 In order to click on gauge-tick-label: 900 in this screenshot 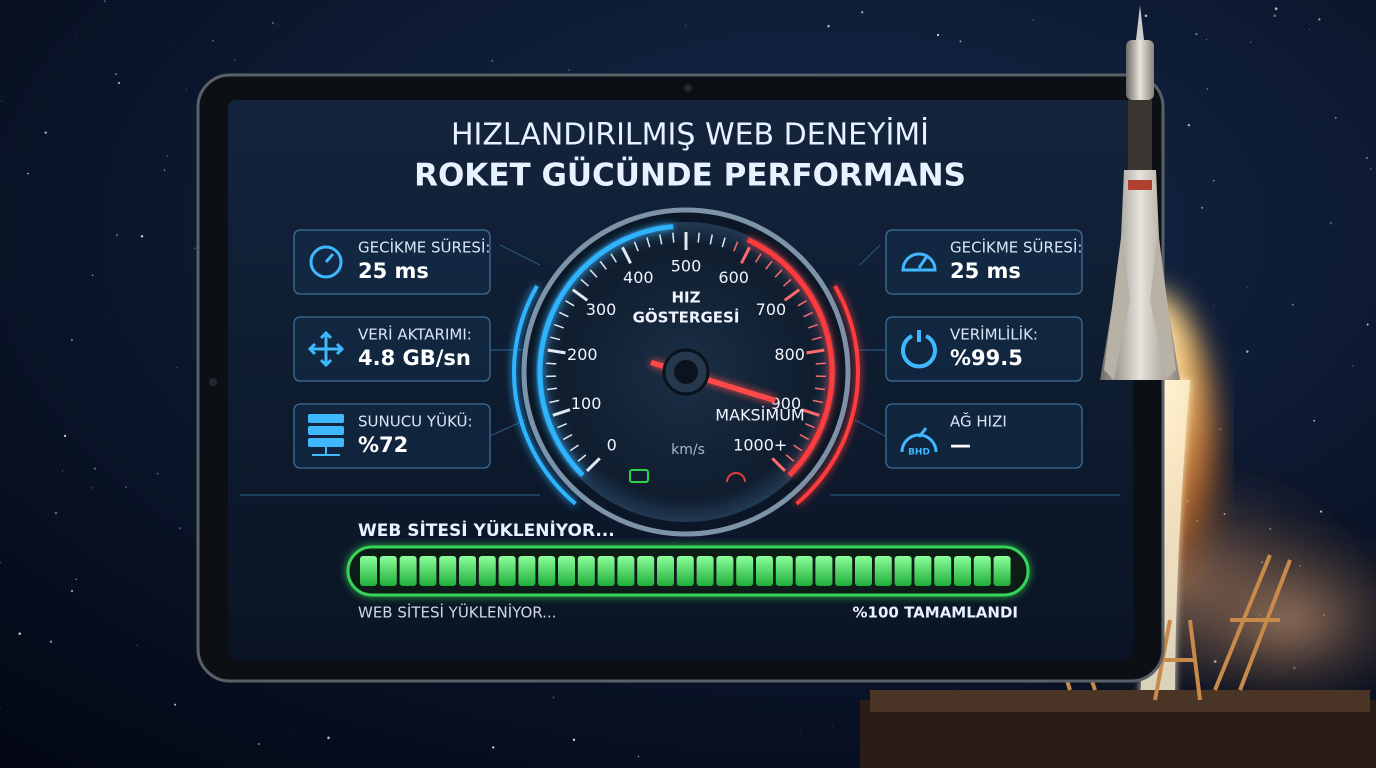, I will do `click(786, 403)`.